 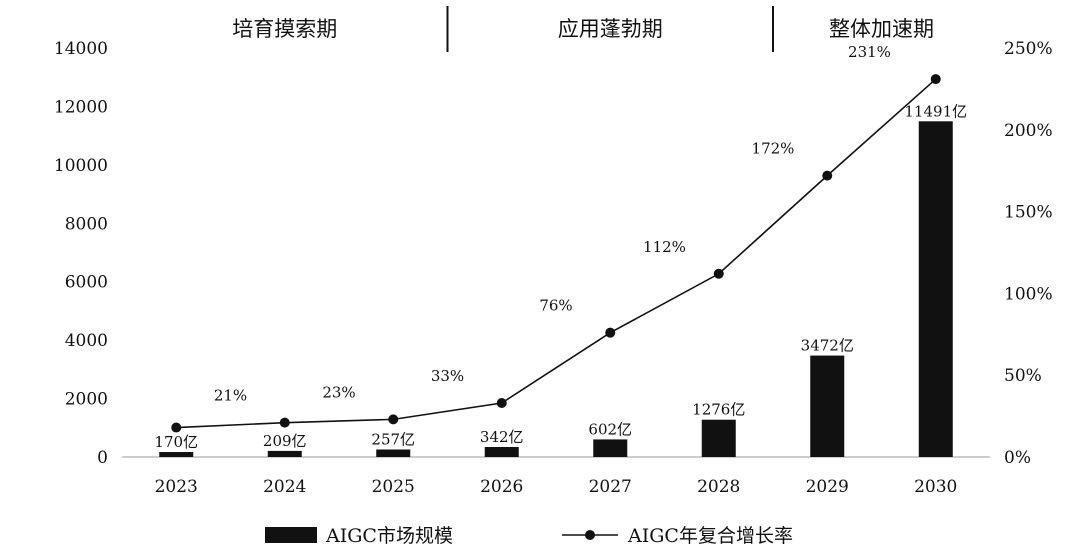 I want to click on bar-2027, so click(x=610, y=448).